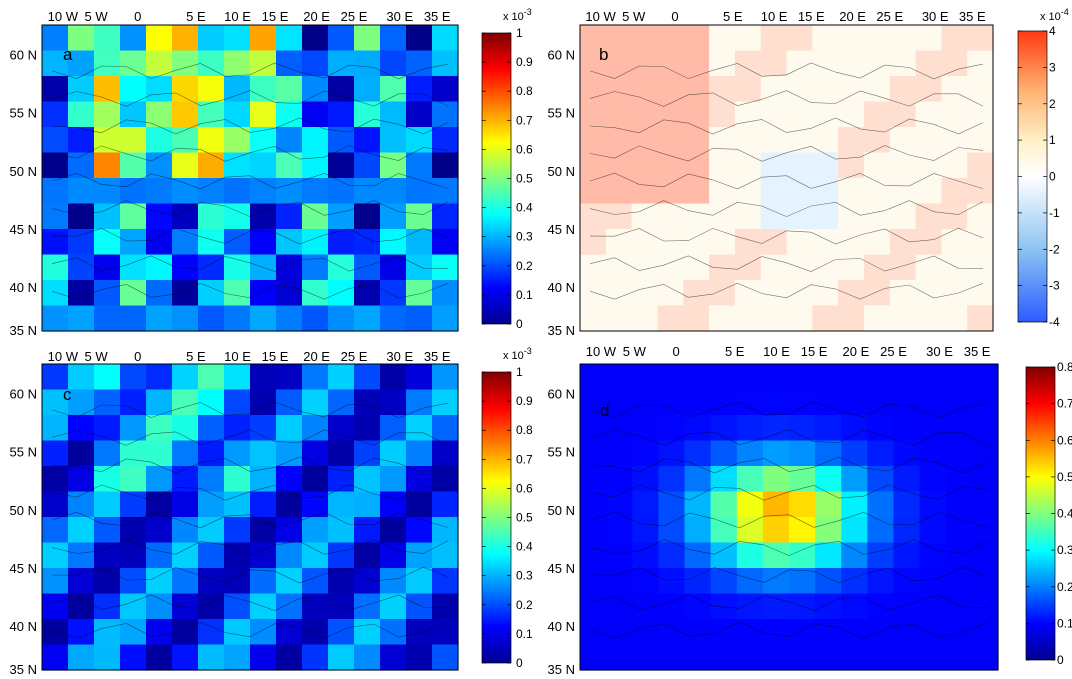 Image resolution: width=1072 pixels, height=679 pixels. I want to click on colorbar-tick-label: 0.4, so click(524, 208).